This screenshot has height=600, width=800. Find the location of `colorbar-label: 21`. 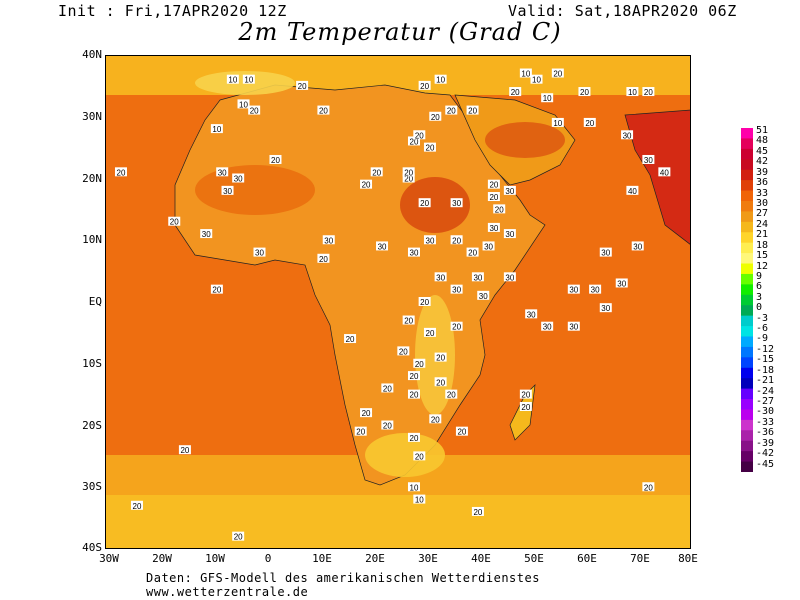

colorbar-label: 21 is located at coordinates (762, 235).